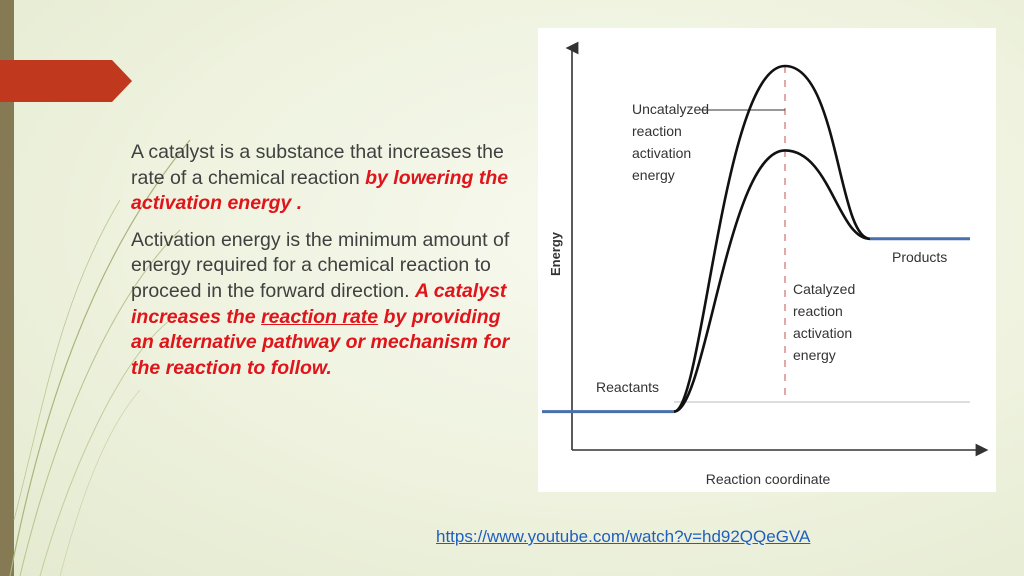 This screenshot has height=576, width=1024. Describe the element at coordinates (661, 153) in the screenshot. I see `uncatalyzed-annotation-line-3: activation` at that location.